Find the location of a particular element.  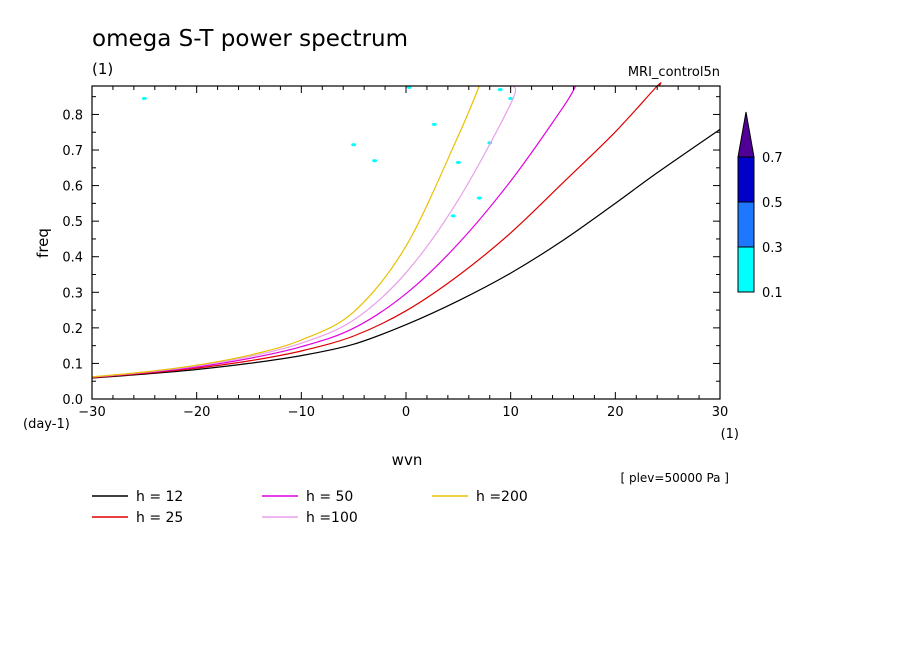

y-tick-label: 0.4 is located at coordinates (72, 258).